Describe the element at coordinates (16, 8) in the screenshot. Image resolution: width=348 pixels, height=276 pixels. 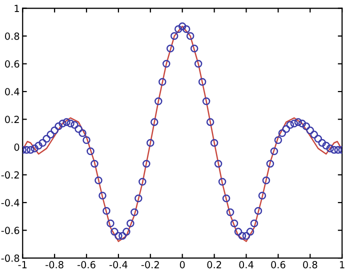
I see `y-tick-label: 1` at that location.